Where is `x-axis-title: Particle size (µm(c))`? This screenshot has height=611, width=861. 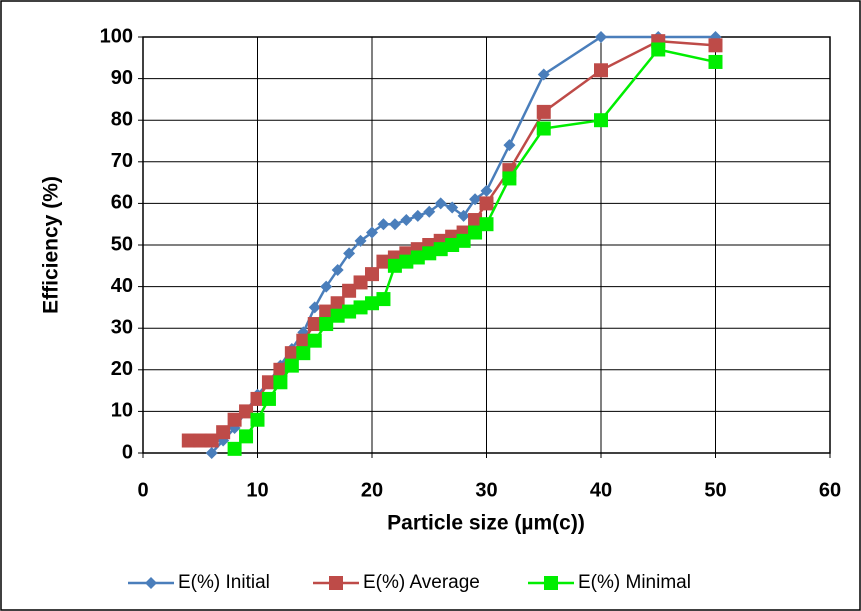
x-axis-title: Particle size (µm(c)) is located at coordinates (486, 523).